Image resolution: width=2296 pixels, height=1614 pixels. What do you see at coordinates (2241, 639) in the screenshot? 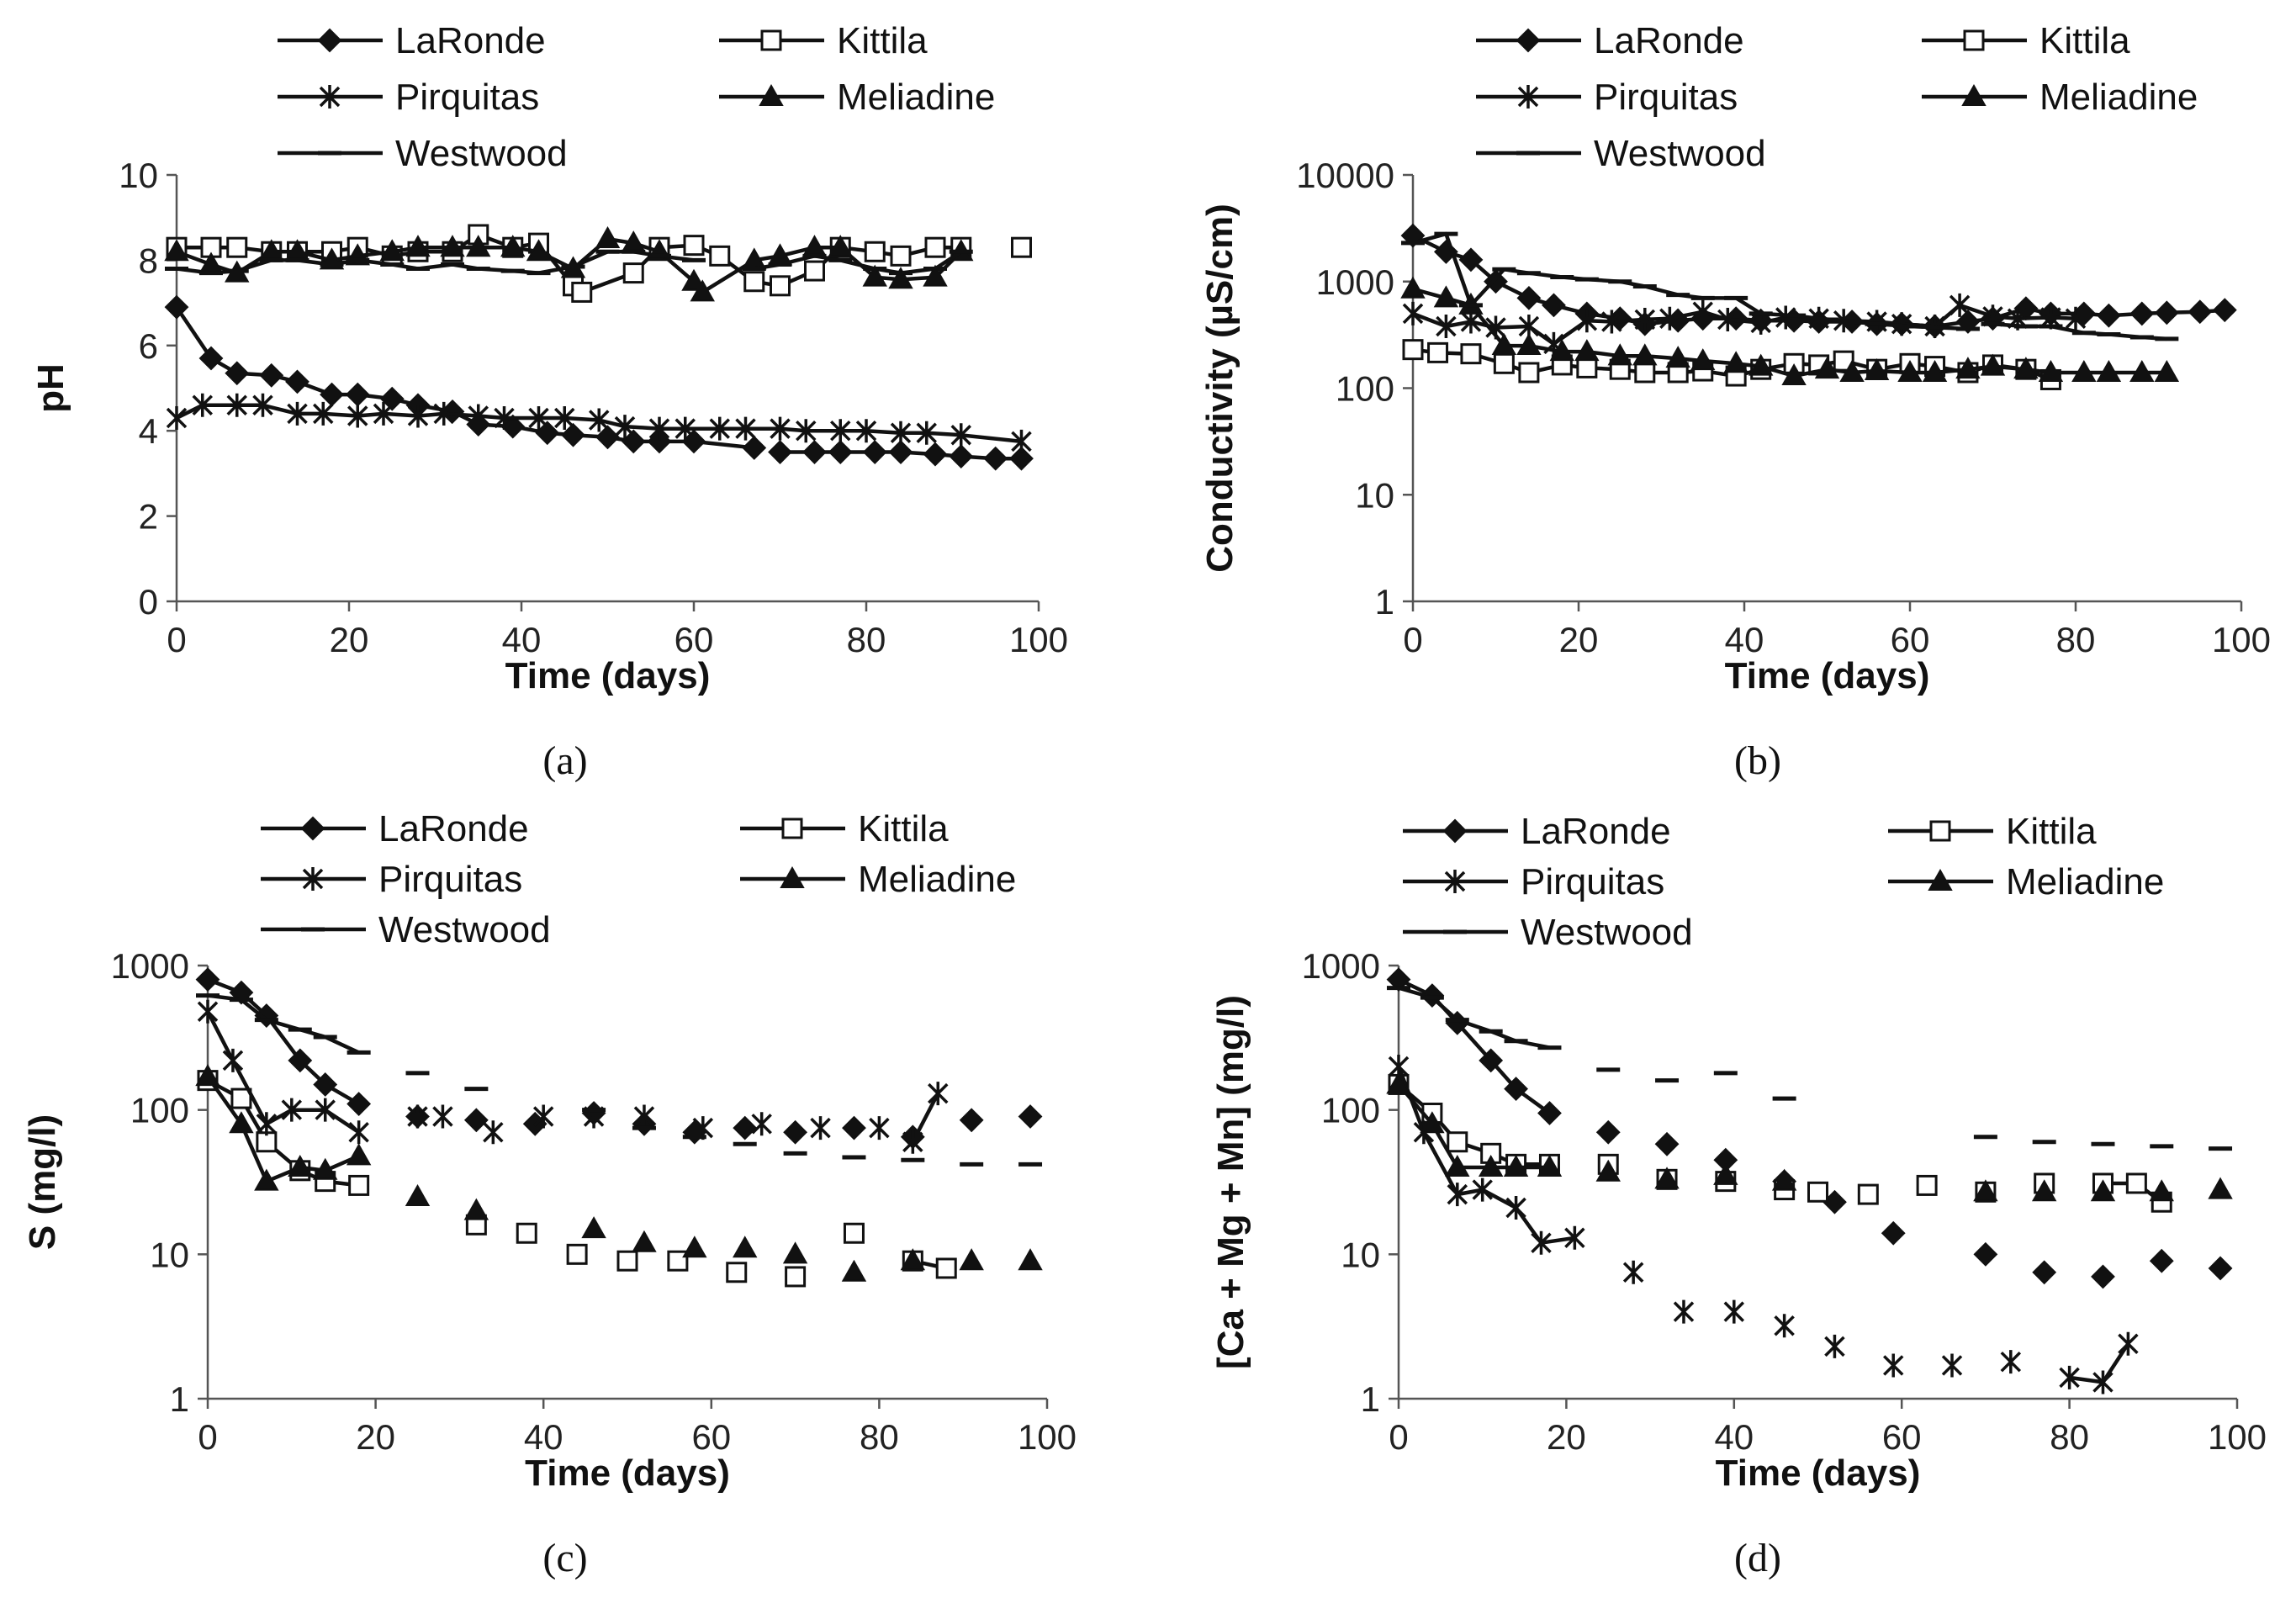
I see `x-tick-label: 100` at bounding box center [2241, 639].